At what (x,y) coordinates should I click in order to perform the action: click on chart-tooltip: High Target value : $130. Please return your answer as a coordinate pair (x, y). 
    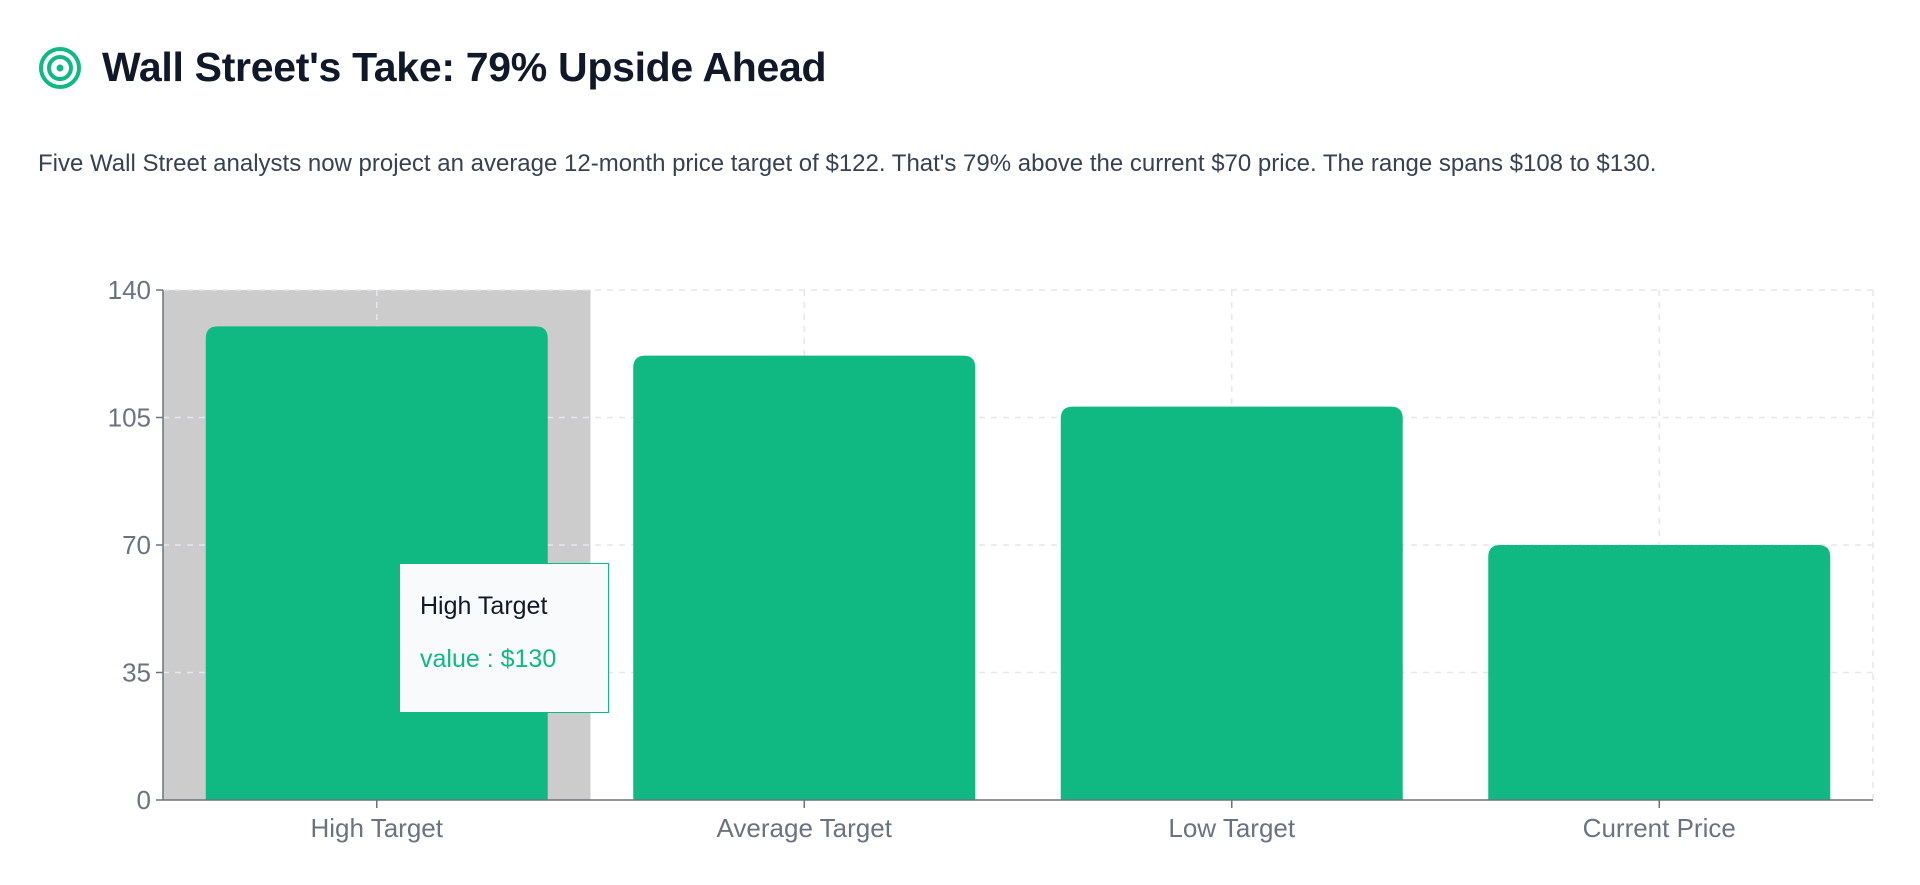
    Looking at the image, I should click on (504, 638).